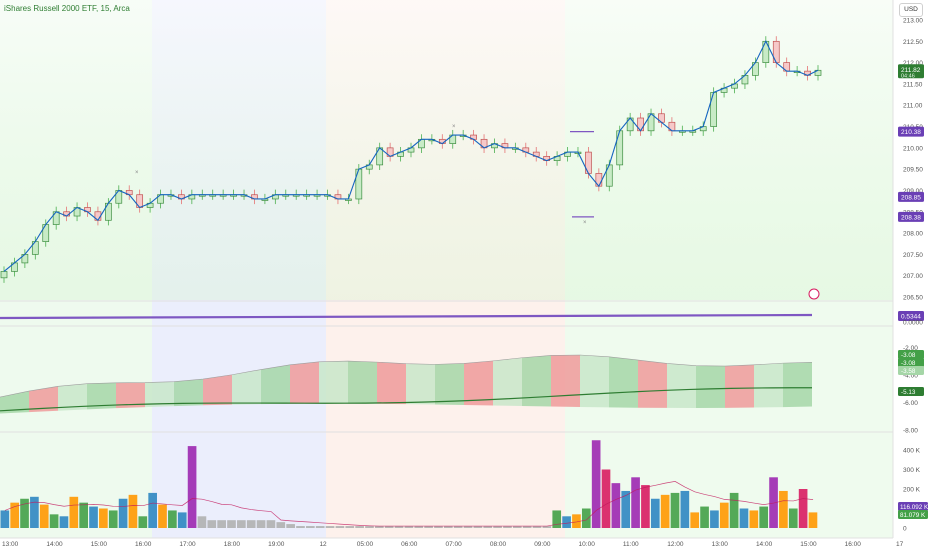  I want to click on macd-upper-line, so click(406, 376).